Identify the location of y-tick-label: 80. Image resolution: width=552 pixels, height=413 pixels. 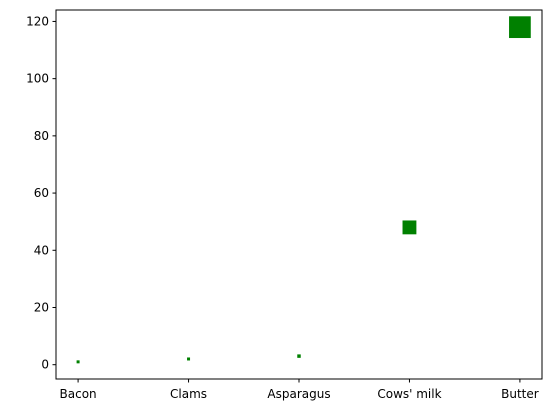
(41, 136).